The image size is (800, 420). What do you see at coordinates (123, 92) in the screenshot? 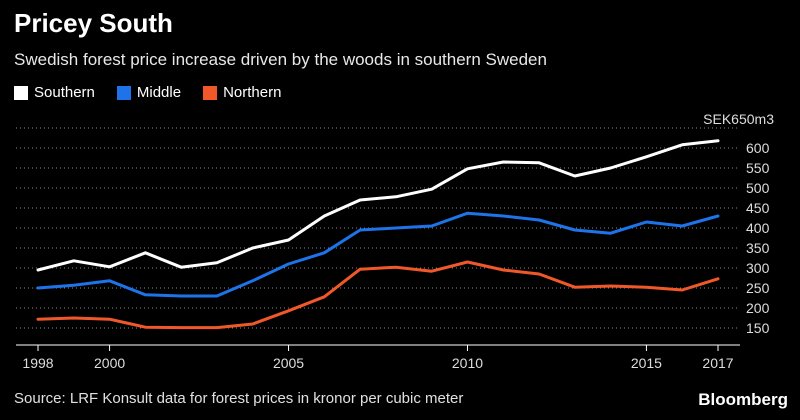
I see `legend-swatch-middle` at bounding box center [123, 92].